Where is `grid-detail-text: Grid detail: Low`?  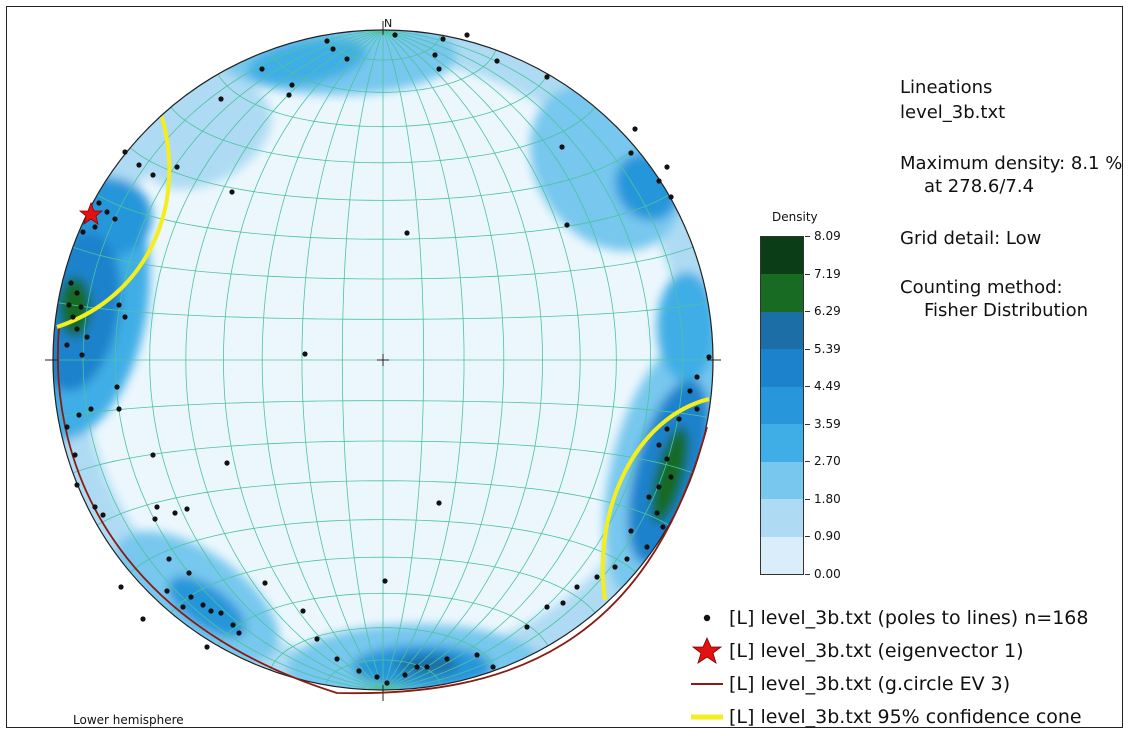
grid-detail-text: Grid detail: Low is located at coordinates (971, 238).